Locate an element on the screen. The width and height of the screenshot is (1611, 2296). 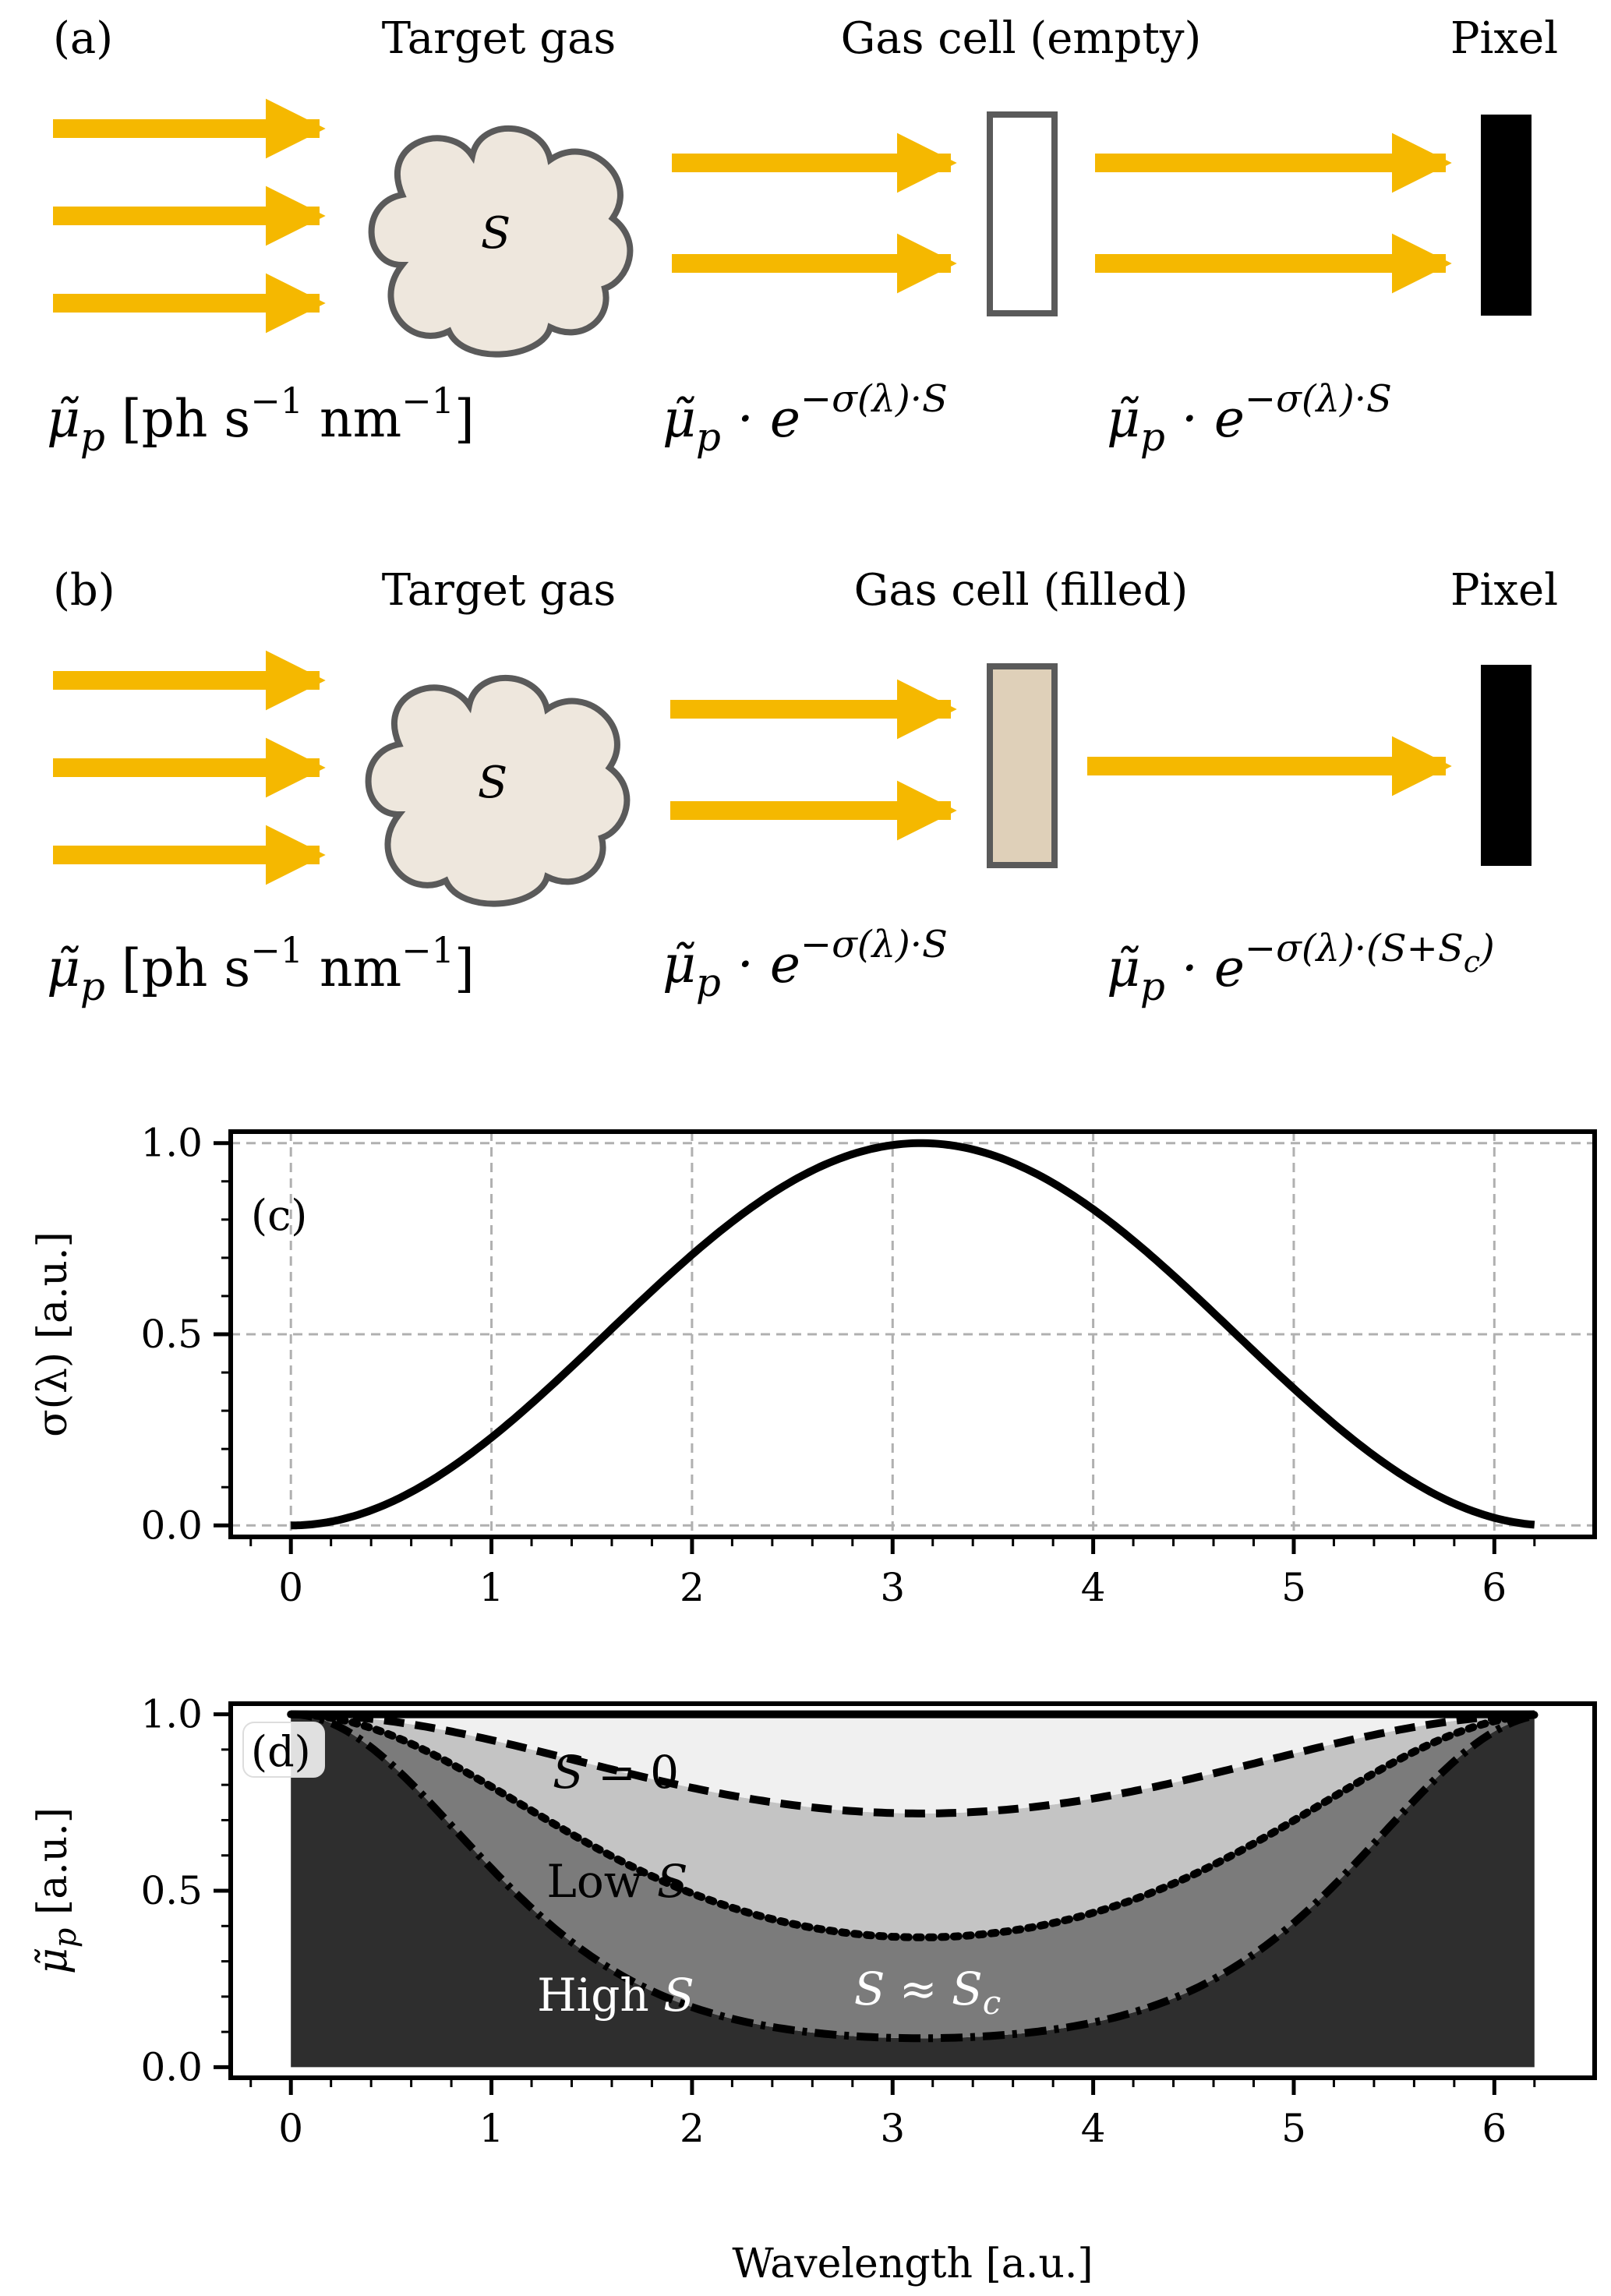
panel-b-pixel-title: Pixel is located at coordinates (1504, 591).